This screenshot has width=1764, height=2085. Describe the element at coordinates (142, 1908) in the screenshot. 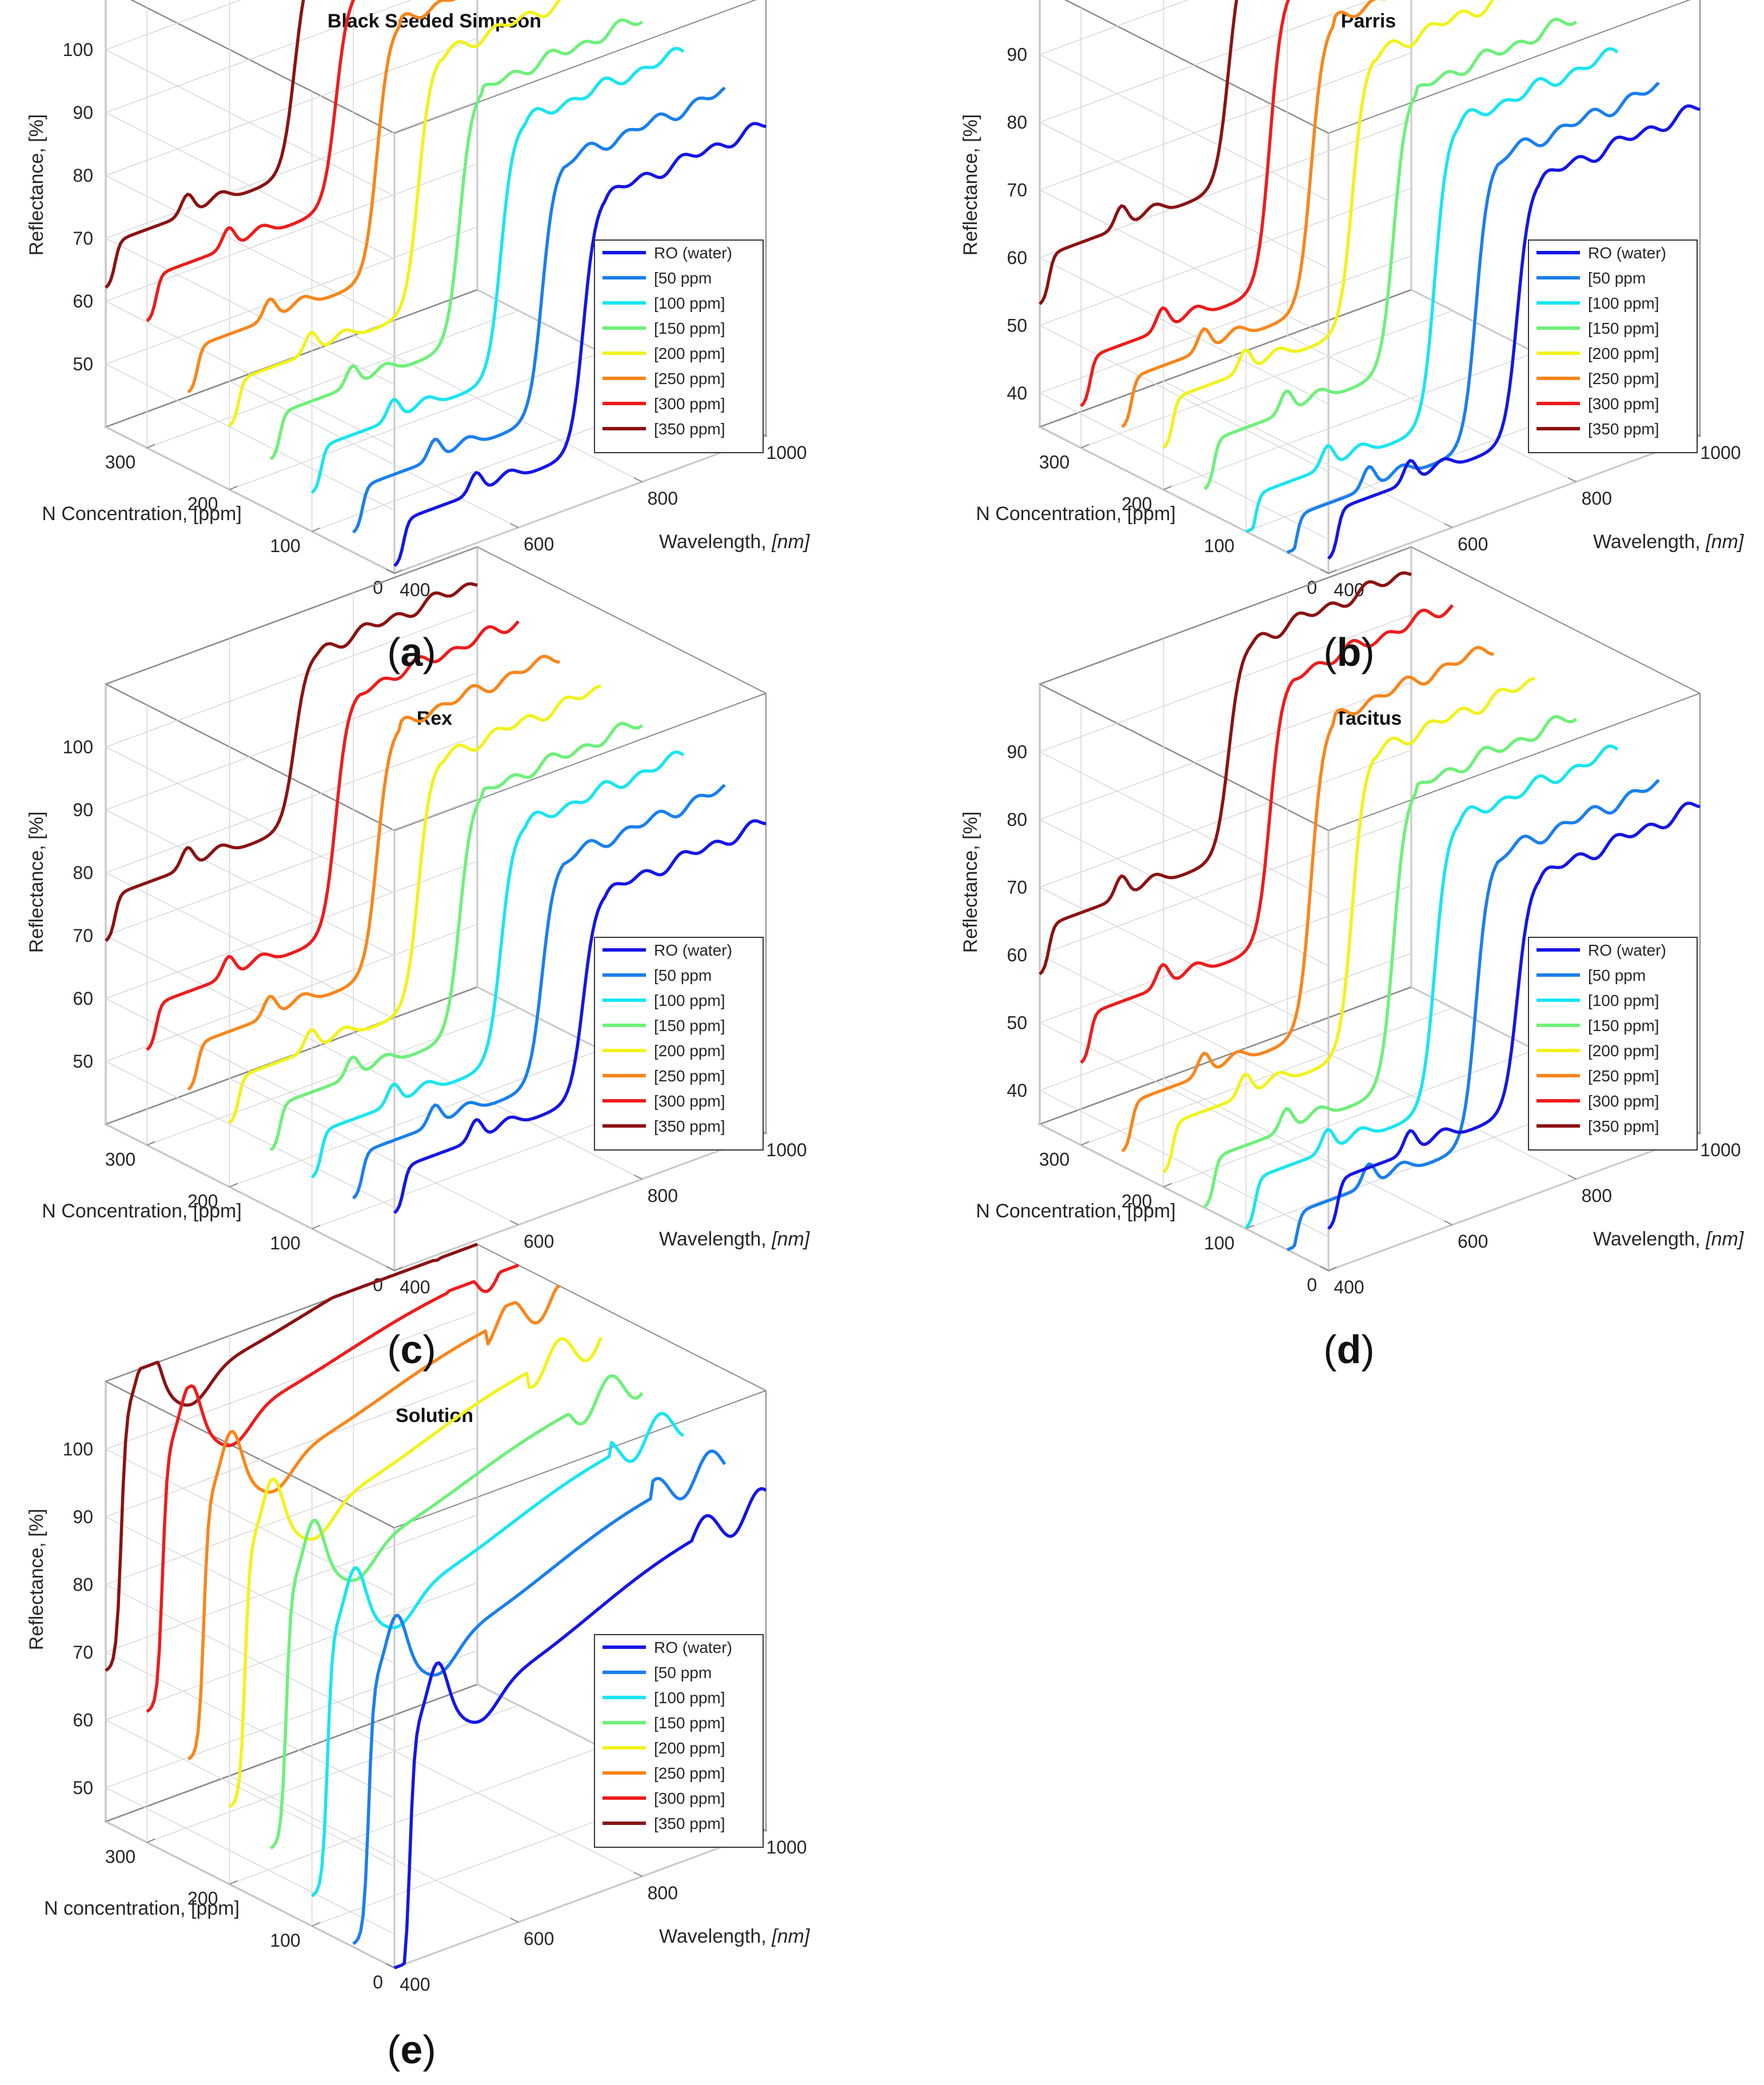

I see `y-axis-label: N concentration, [ppm]` at that location.